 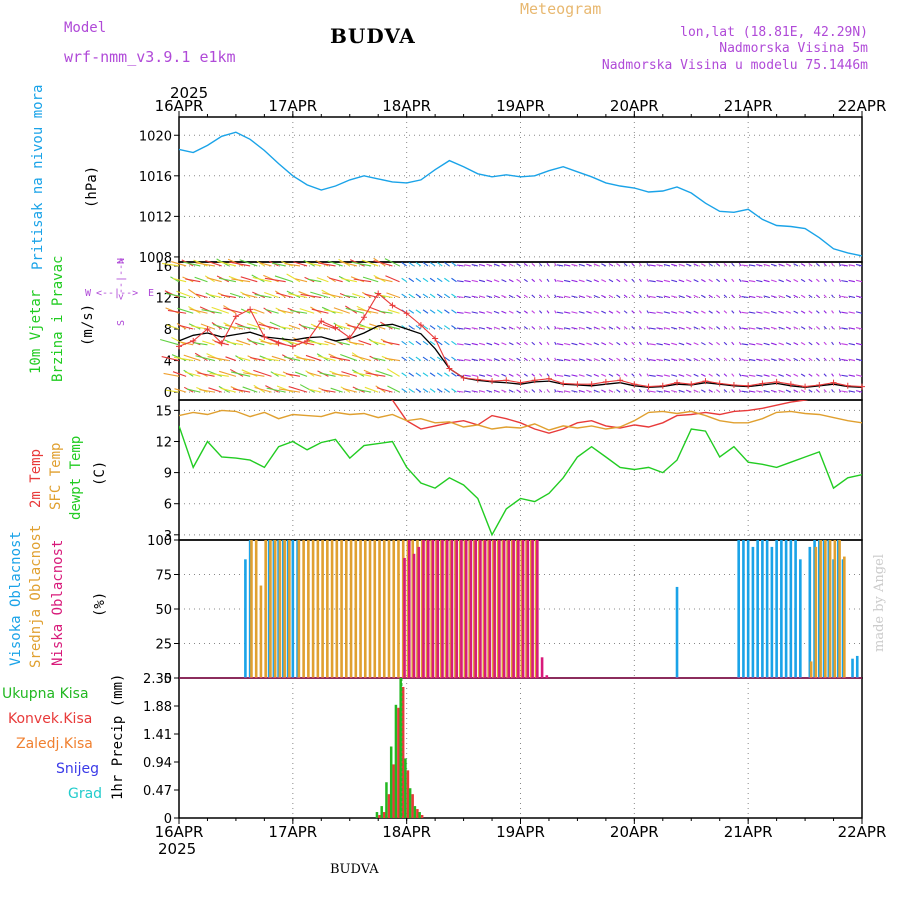 What do you see at coordinates (117, 293) in the screenshot?
I see `wind-compass-arrow-h: <--|-->` at bounding box center [117, 293].